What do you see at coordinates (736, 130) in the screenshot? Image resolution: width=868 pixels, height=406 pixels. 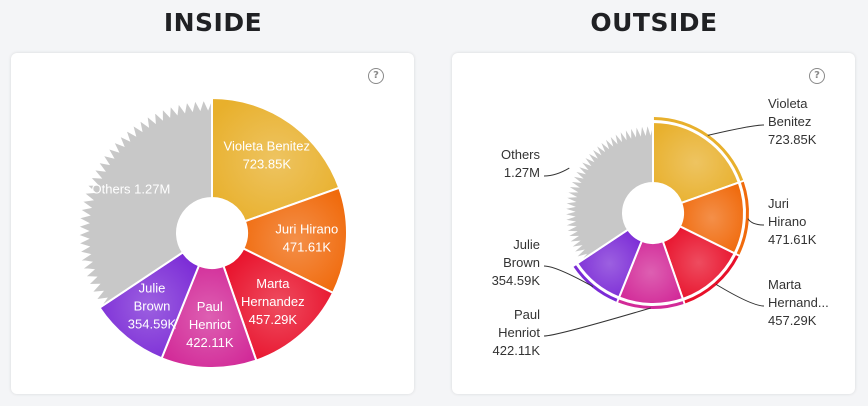 I see `leader-line-violeta-benitez` at bounding box center [736, 130].